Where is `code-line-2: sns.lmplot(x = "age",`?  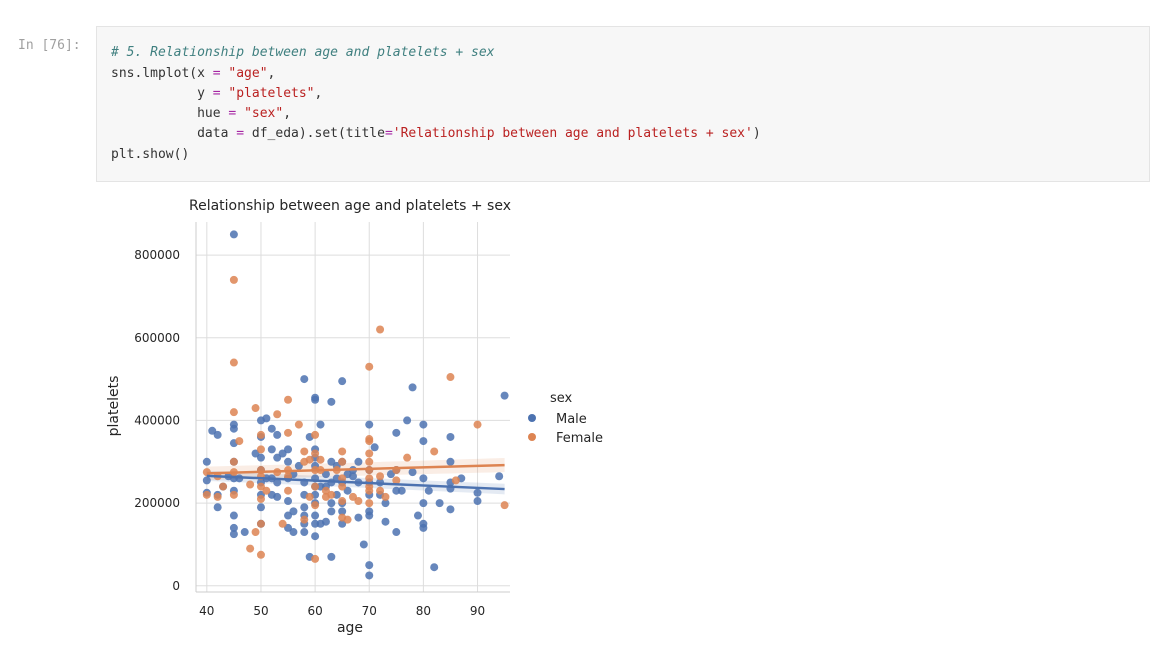
code-line-2: sns.lmplot(x = "age", is located at coordinates (193, 76).